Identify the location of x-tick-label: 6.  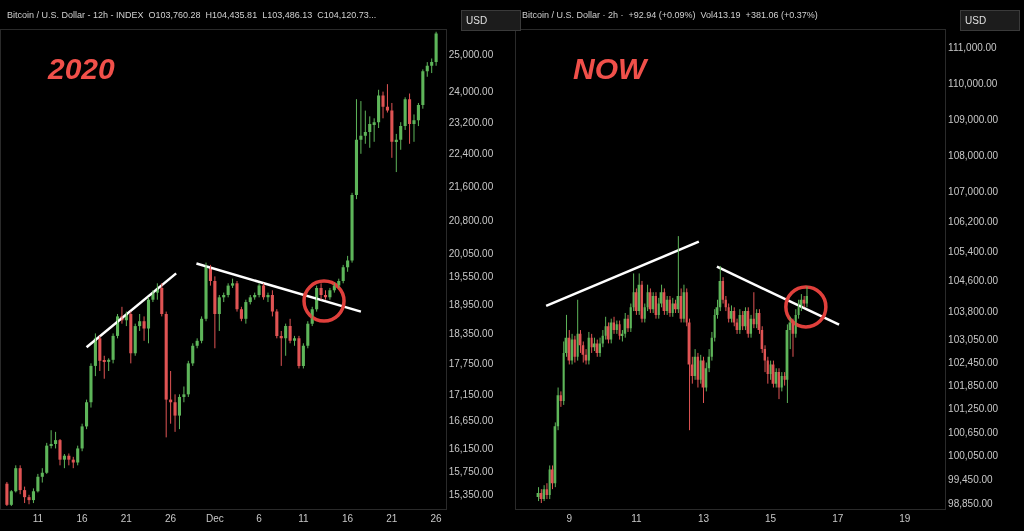
(259, 518).